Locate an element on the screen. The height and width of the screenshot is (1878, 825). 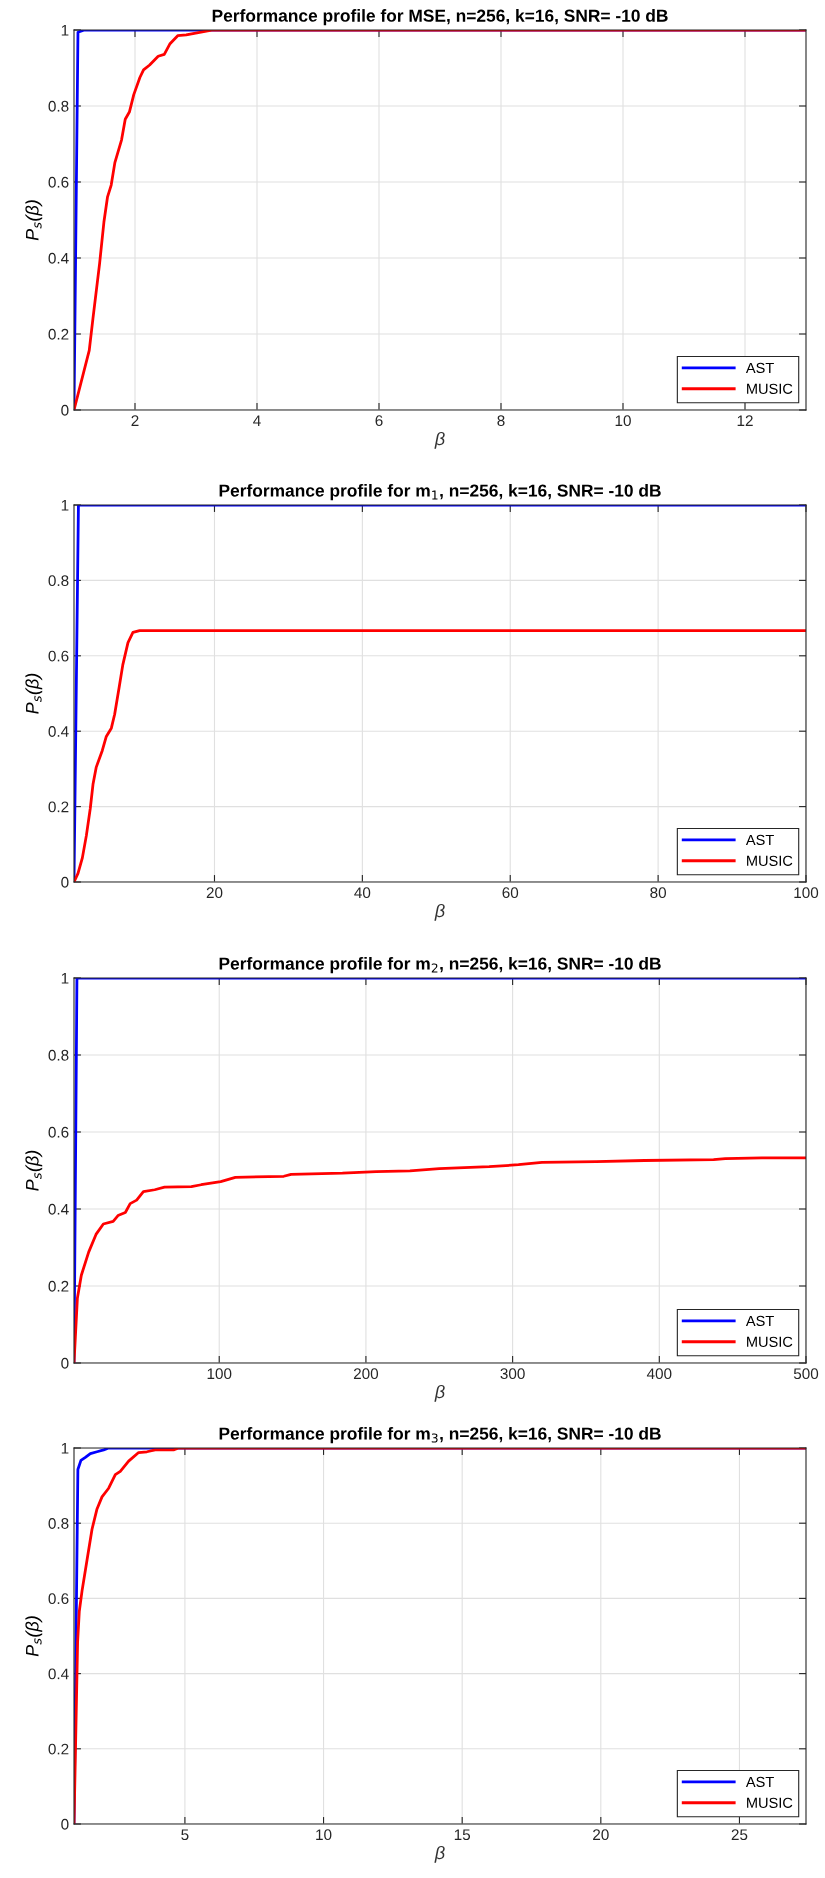
x-tick-label: 2 is located at coordinates (135, 420).